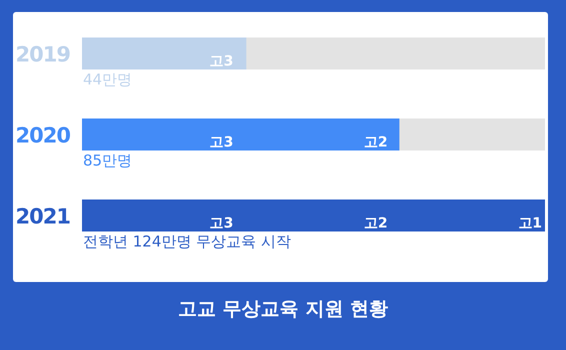  Describe the element at coordinates (107, 79) in the screenshot. I see `data-label: 44만명` at that location.